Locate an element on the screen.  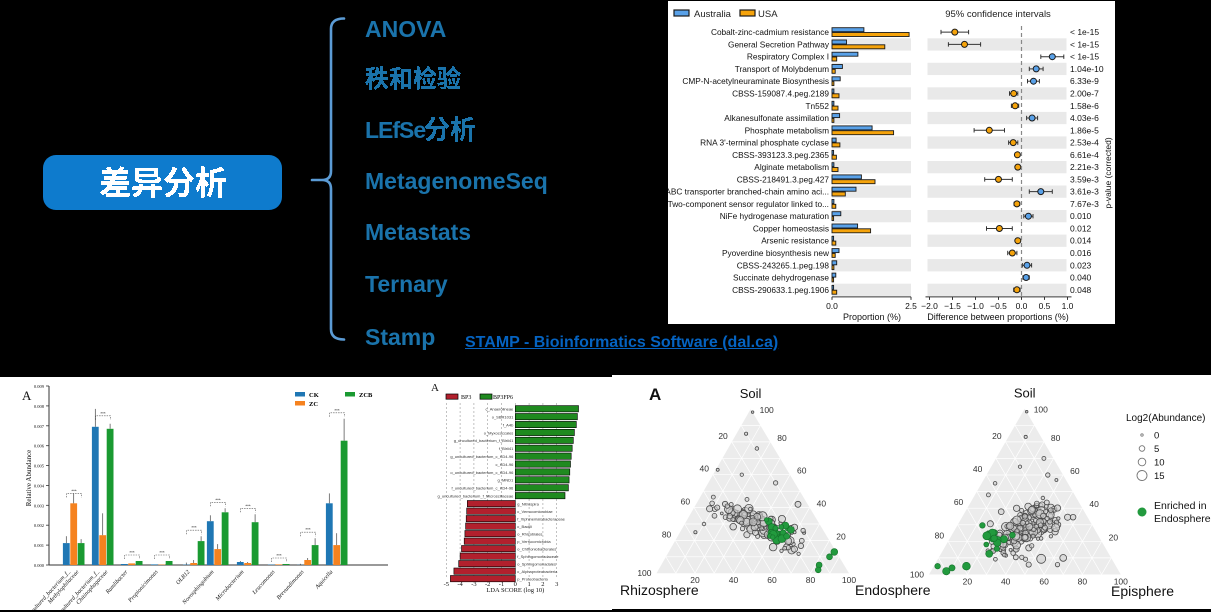
svg-text: p-value (corrected) is located at coordinates (1108, 173).